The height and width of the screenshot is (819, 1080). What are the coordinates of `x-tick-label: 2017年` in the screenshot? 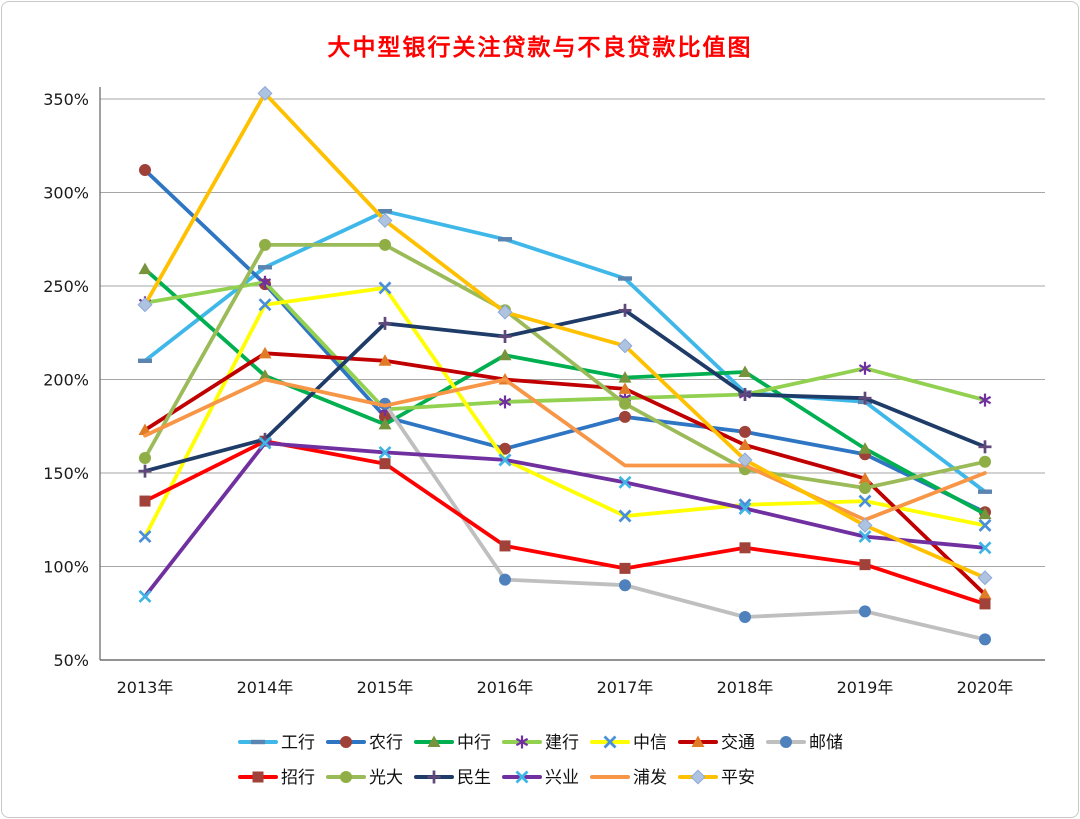 It's located at (625, 687).